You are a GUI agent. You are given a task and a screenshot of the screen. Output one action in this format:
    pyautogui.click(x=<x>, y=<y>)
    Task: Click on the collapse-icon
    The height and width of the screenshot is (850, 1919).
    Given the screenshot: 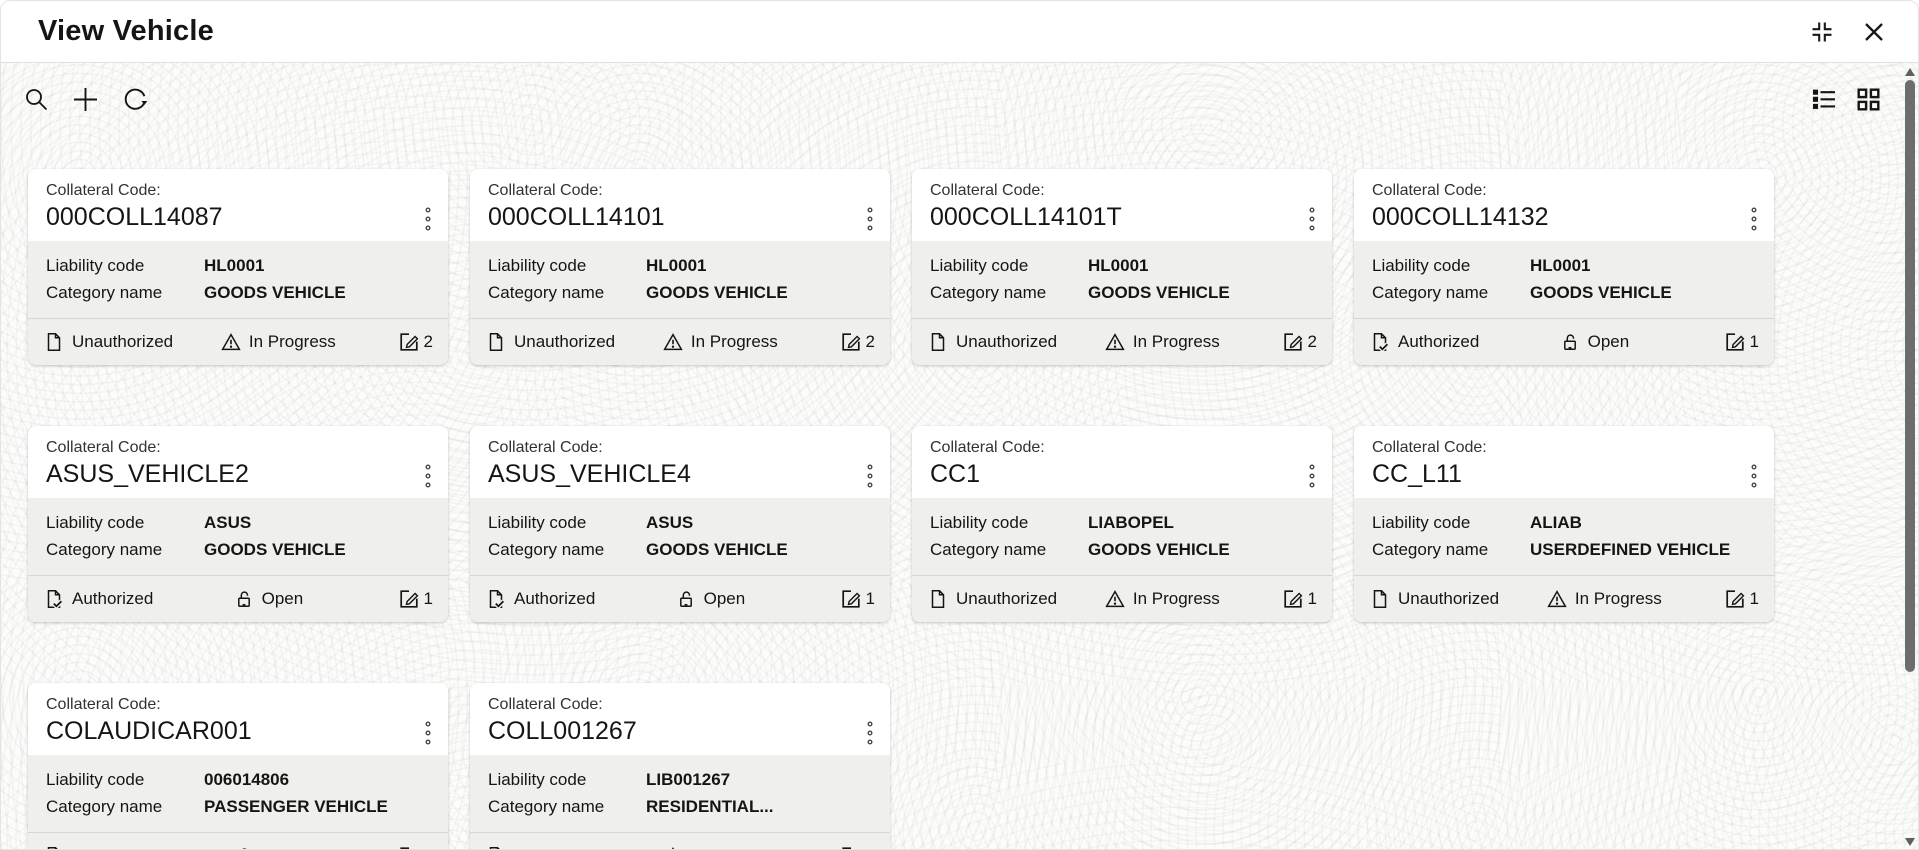 What is the action you would take?
    pyautogui.click(x=1822, y=32)
    